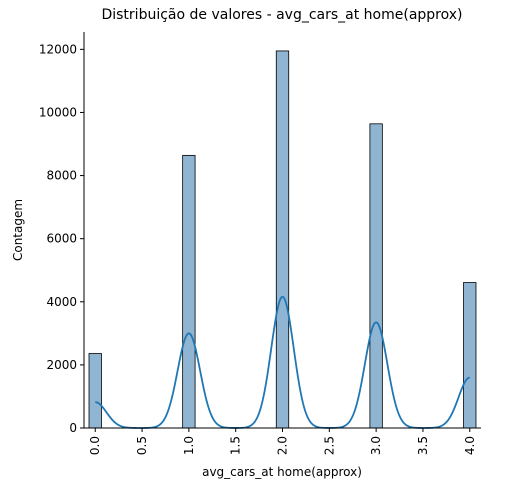 The image size is (507, 489). Describe the element at coordinates (142, 445) in the screenshot. I see `x-tick-label-1: 0.5` at that location.